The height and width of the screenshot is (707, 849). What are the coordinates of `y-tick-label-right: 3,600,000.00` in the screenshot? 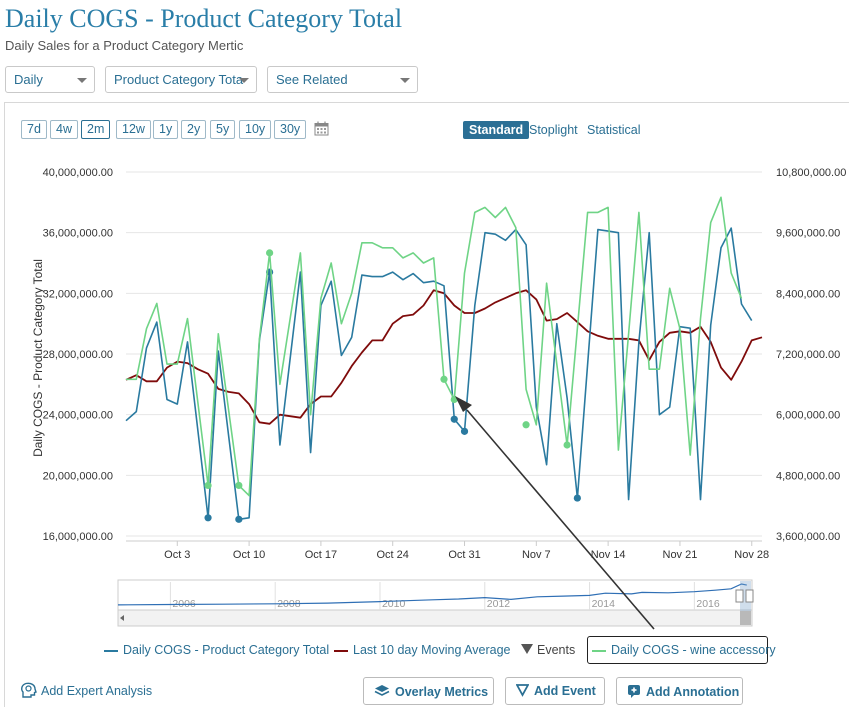 It's located at (808, 537).